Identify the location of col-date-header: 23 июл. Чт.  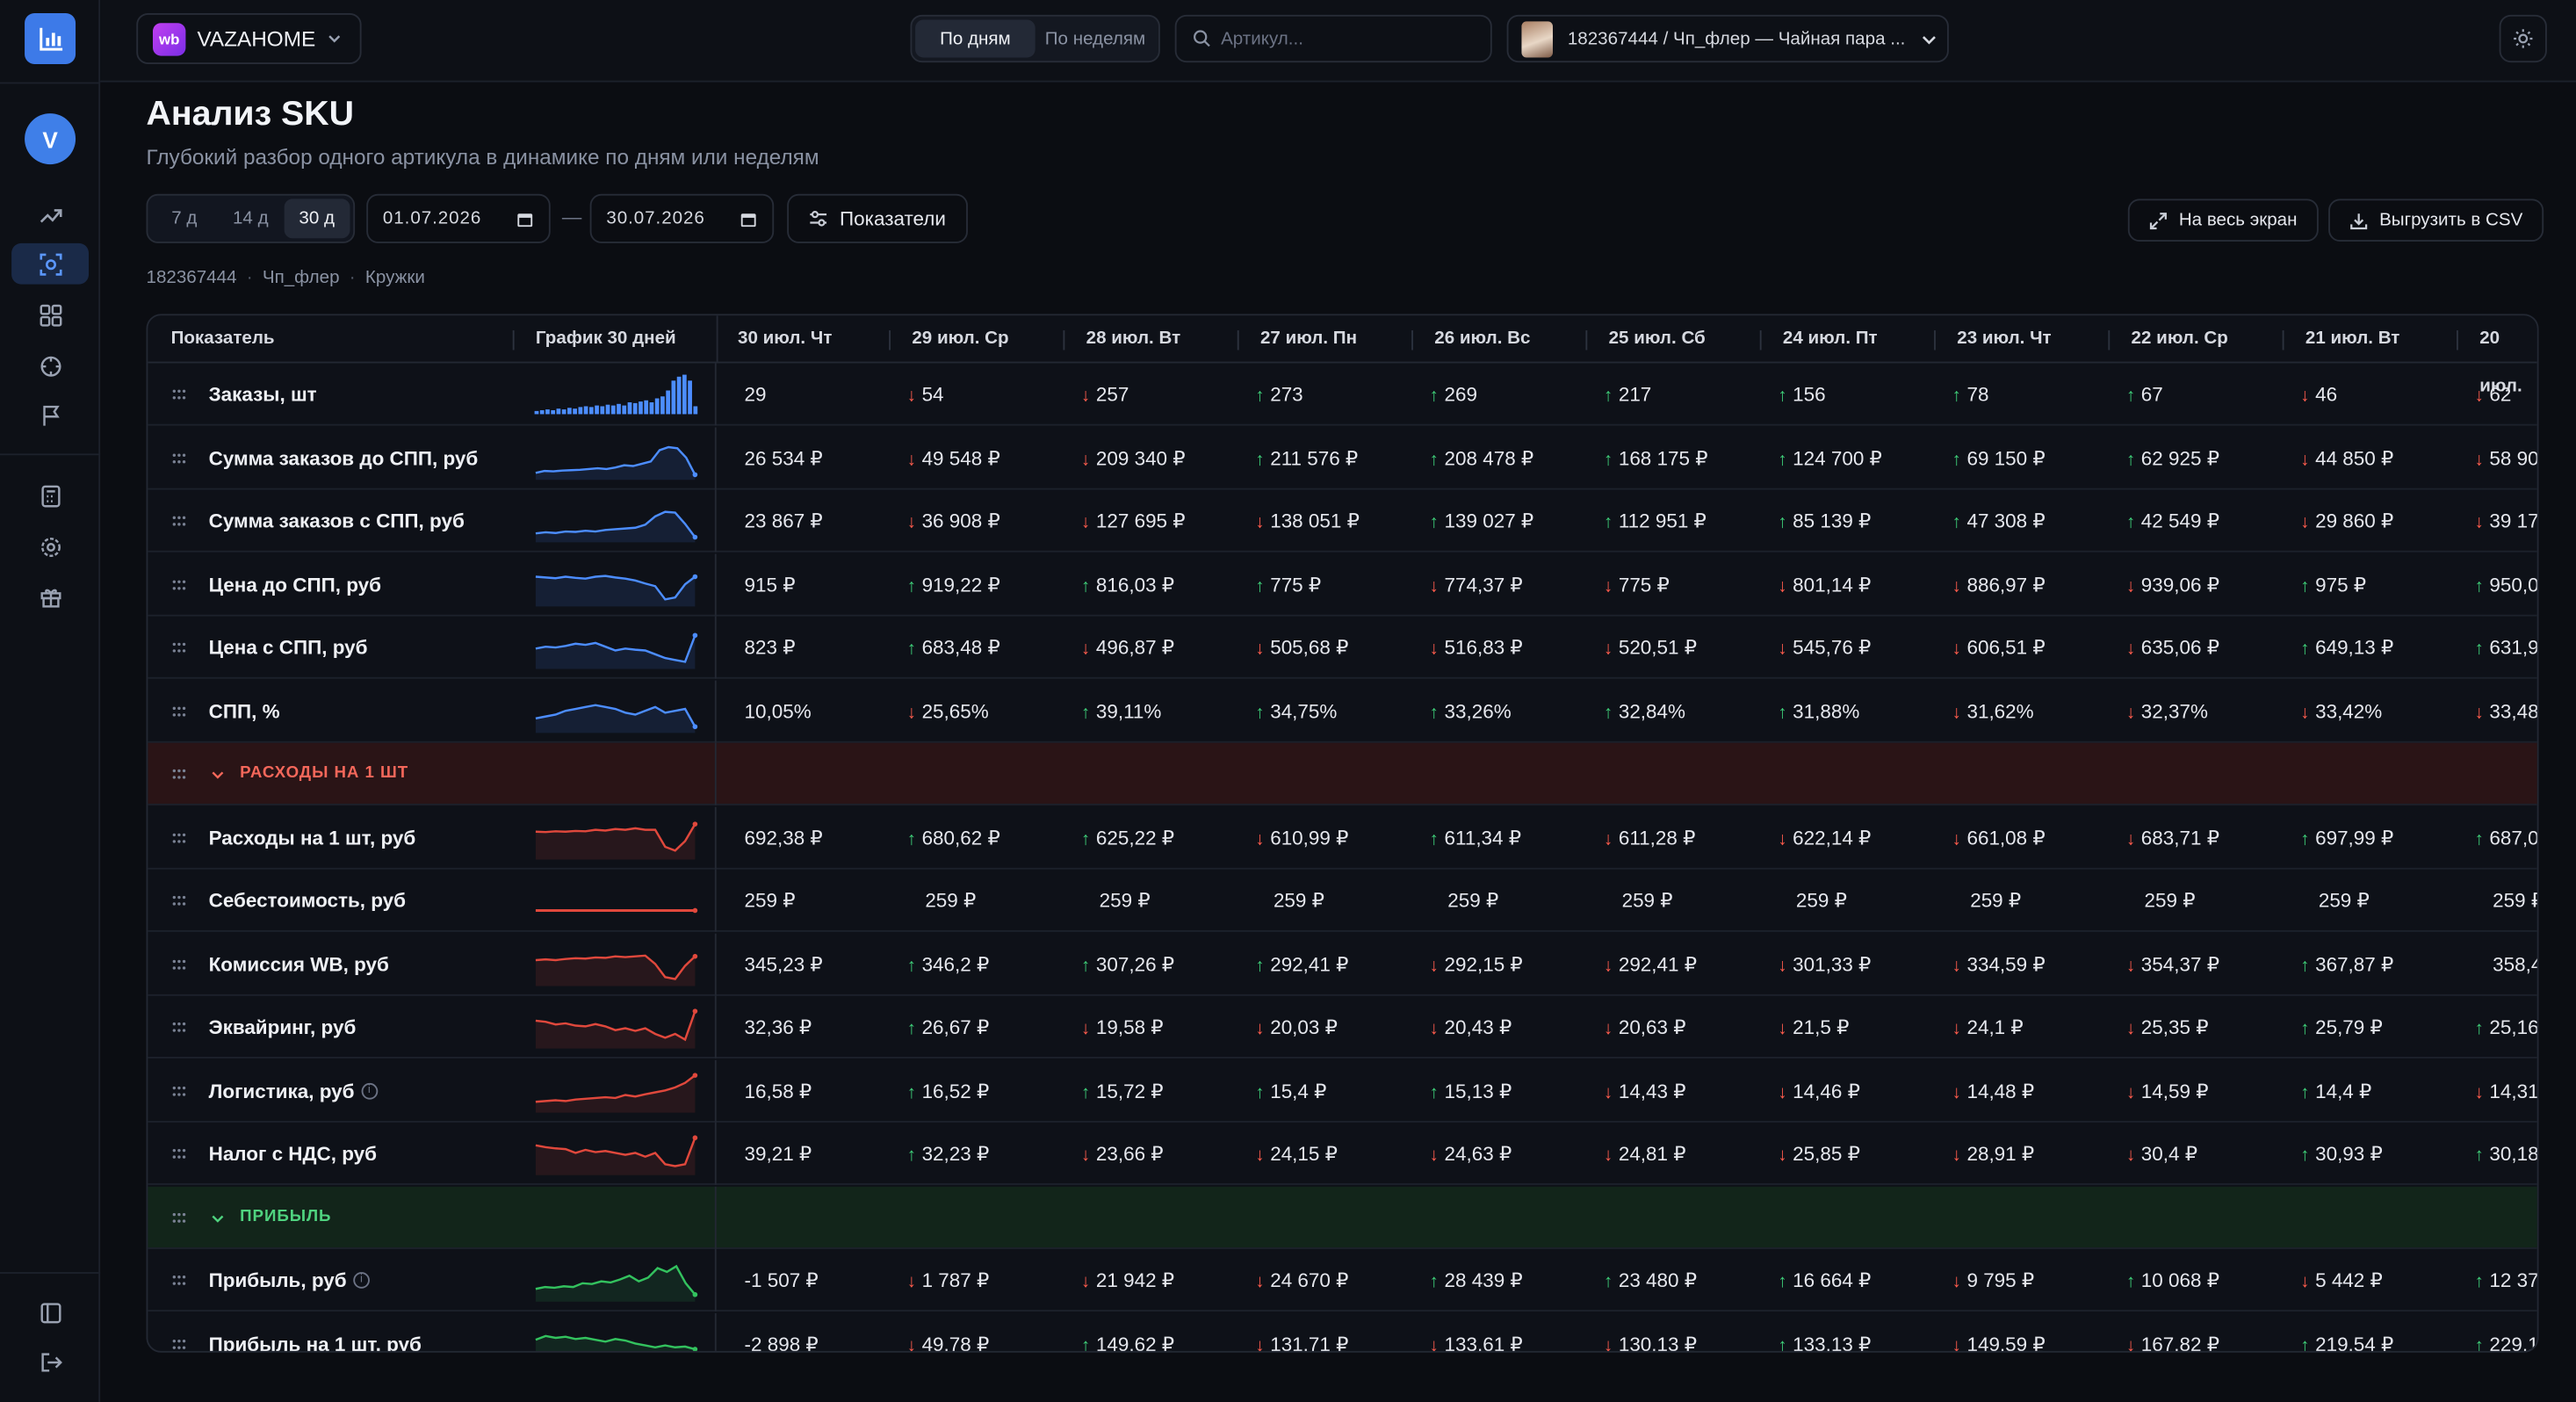
(2004, 339).